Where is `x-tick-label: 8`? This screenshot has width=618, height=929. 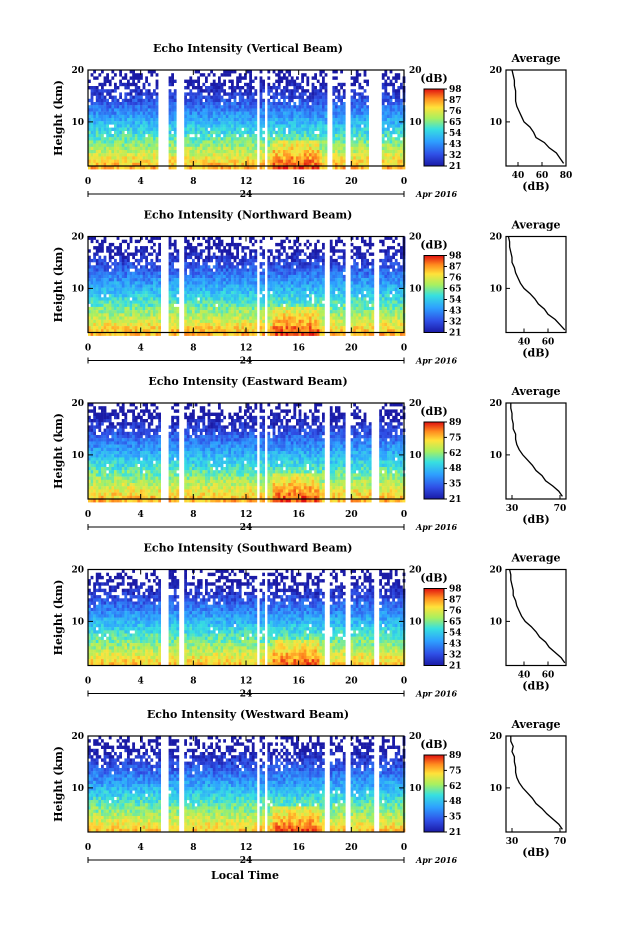
x-tick-label: 8 is located at coordinates (193, 182).